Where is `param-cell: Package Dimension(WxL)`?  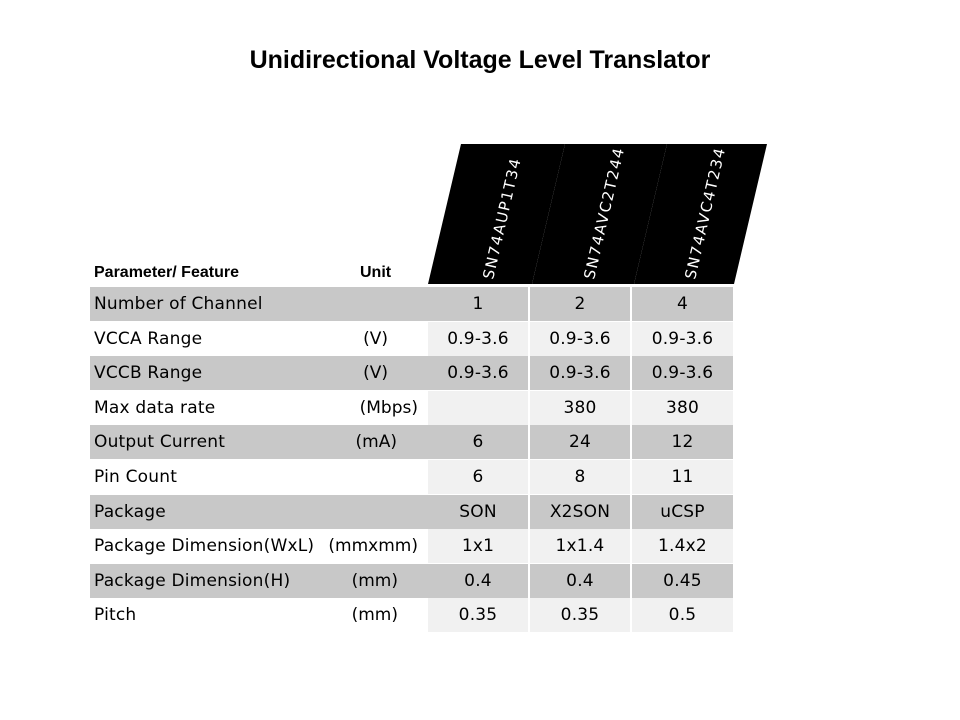 param-cell: Package Dimension(WxL) is located at coordinates (259, 546).